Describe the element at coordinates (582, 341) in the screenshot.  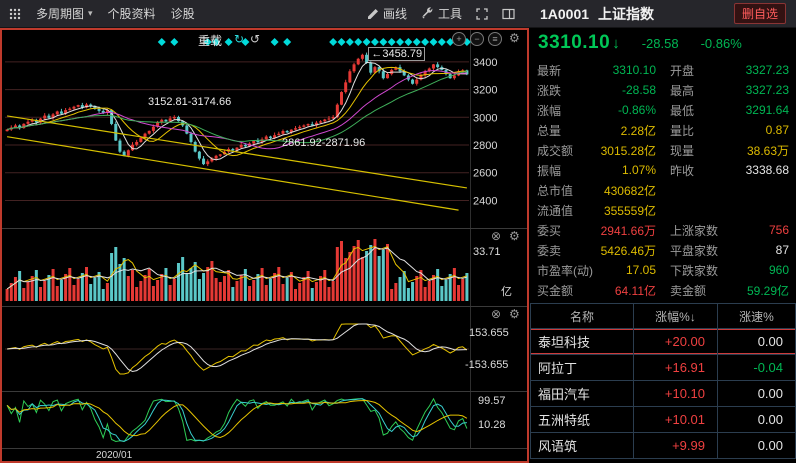
I see `stock-name-cell: 泰坦科技` at that location.